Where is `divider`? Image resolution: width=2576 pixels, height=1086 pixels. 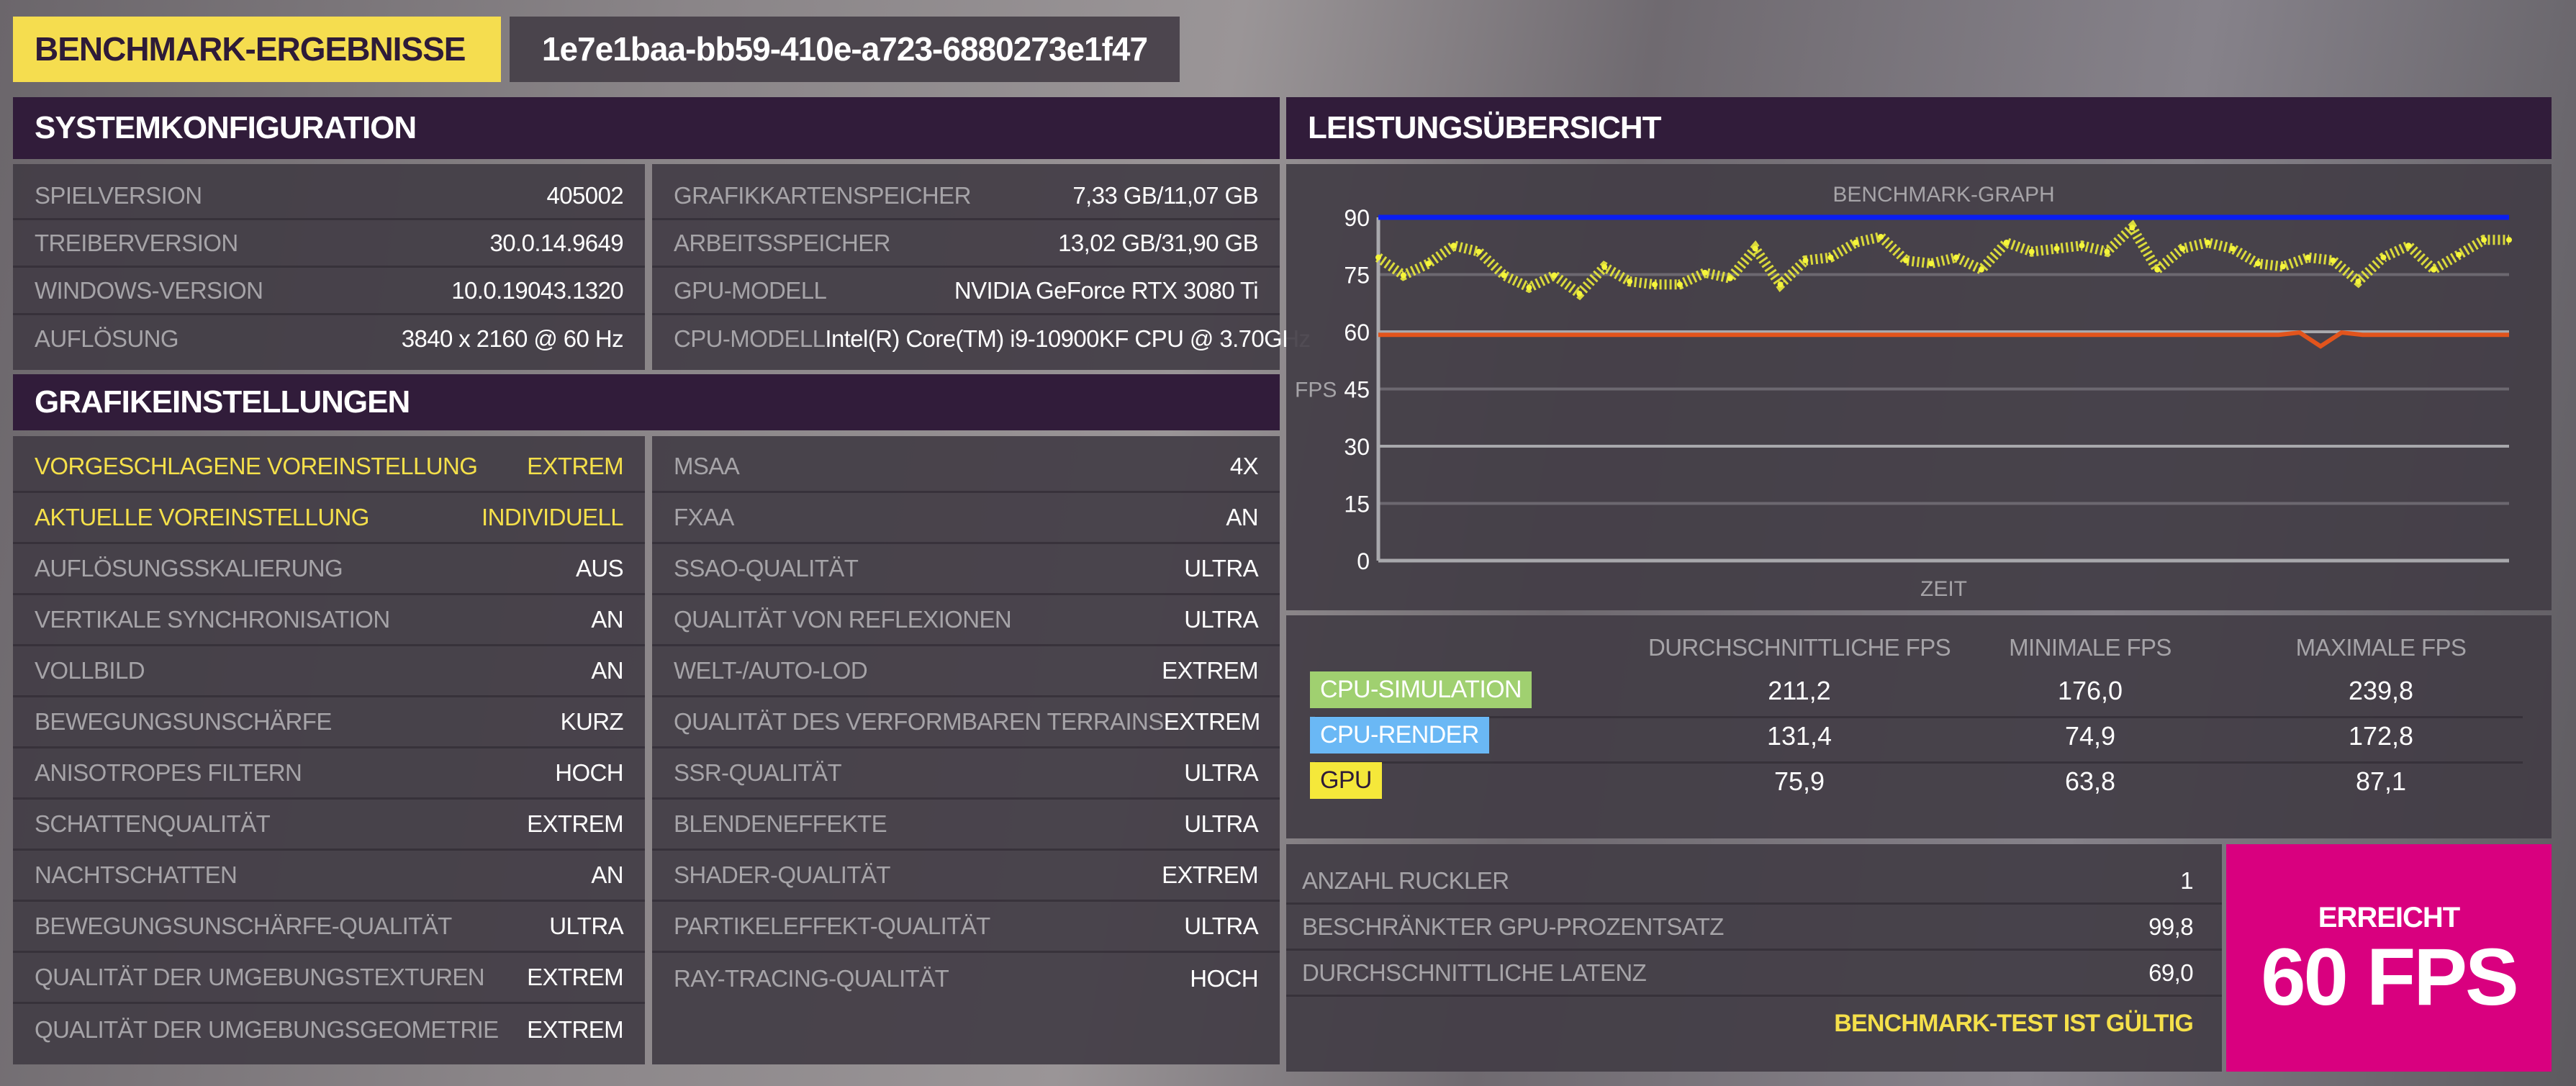
divider is located at coordinates (1919, 717).